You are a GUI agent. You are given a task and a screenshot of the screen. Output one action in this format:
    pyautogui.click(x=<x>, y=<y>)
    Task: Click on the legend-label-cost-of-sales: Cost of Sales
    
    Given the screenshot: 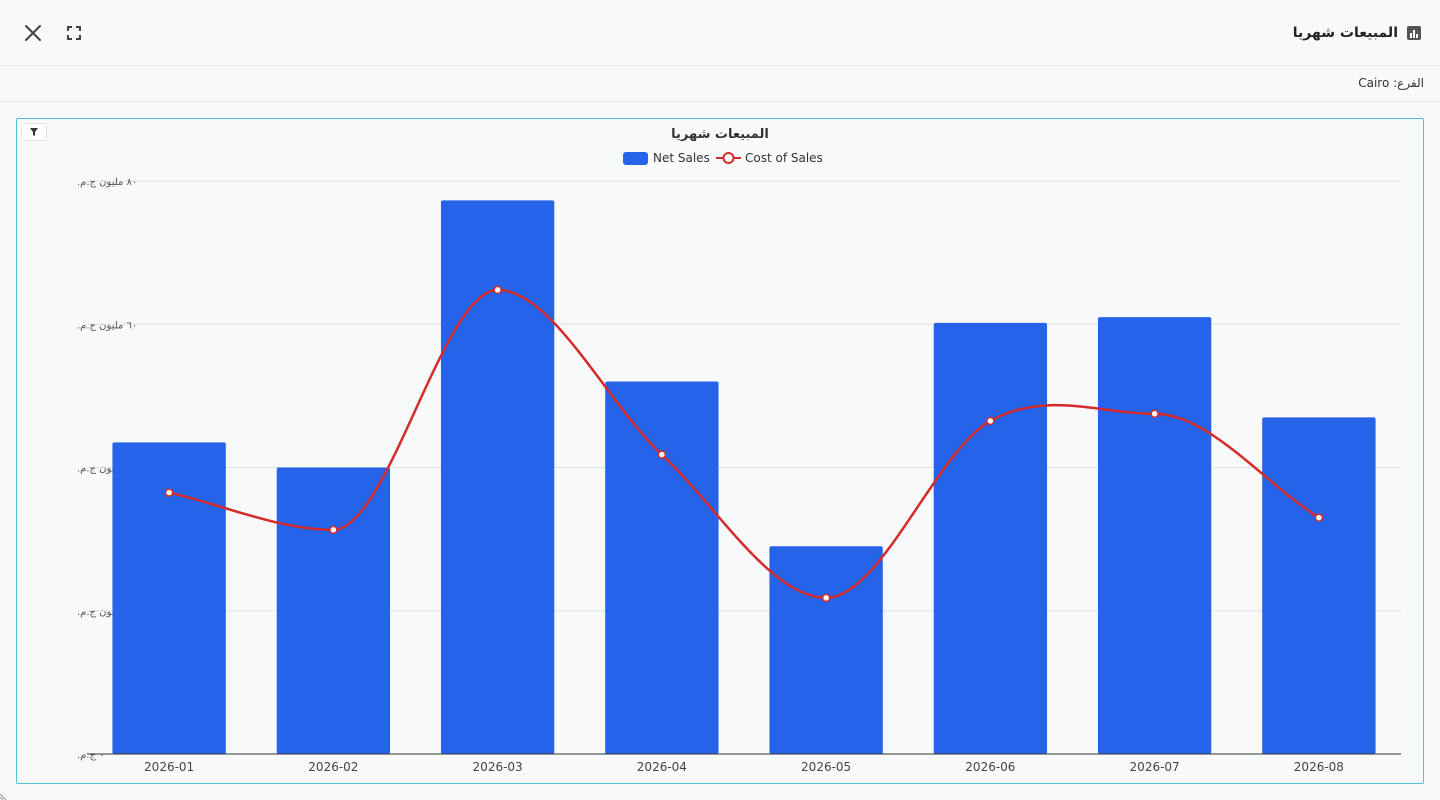 What is the action you would take?
    pyautogui.click(x=784, y=158)
    